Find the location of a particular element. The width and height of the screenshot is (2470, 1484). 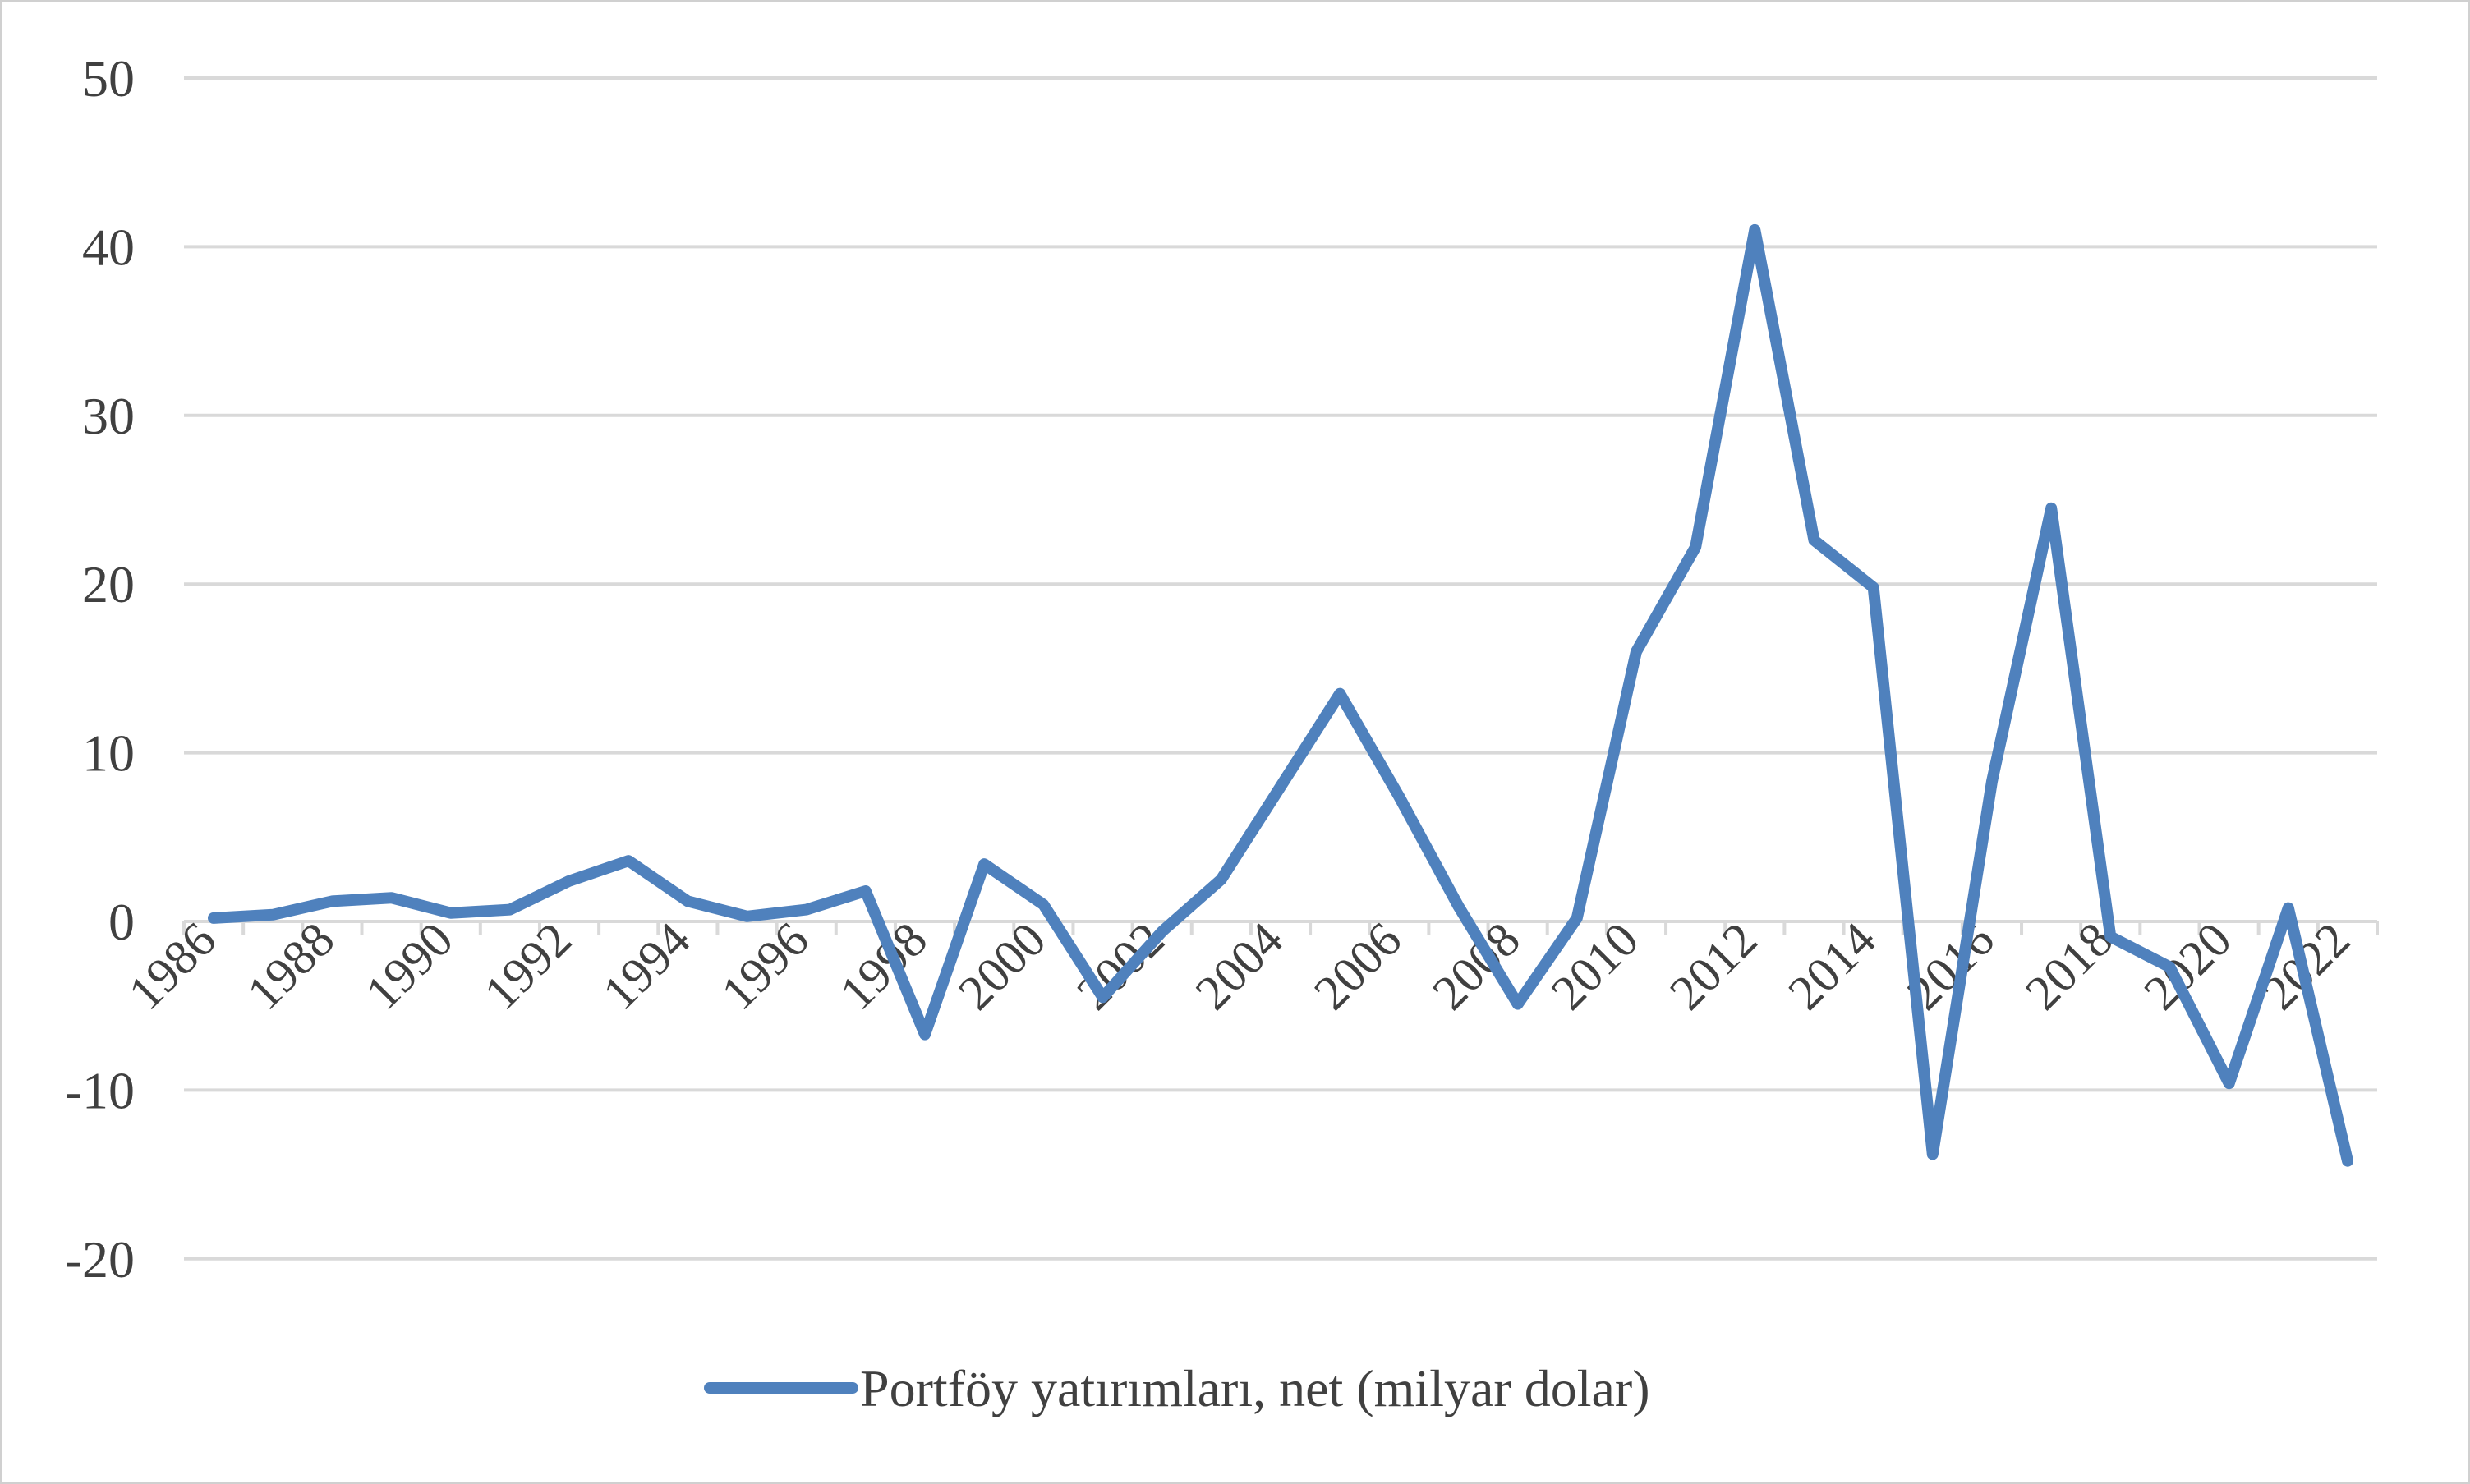

y-tick-label: 40 is located at coordinates (108, 247).